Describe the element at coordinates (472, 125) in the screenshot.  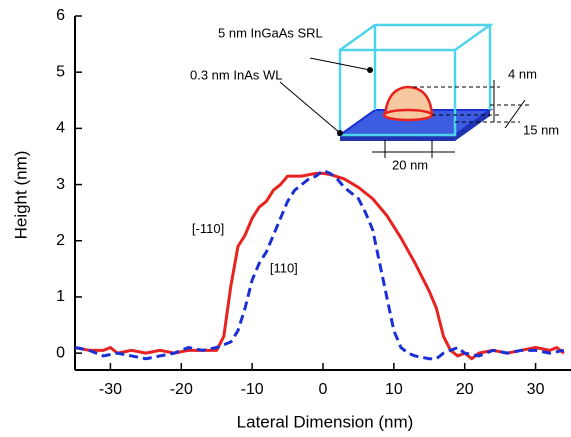
I see `wetting-layer-side` at that location.